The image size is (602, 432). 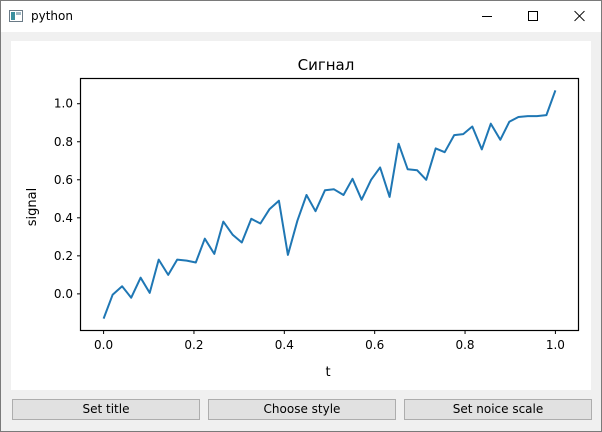 What do you see at coordinates (374, 345) in the screenshot?
I see `x-tick-label: 0.6` at bounding box center [374, 345].